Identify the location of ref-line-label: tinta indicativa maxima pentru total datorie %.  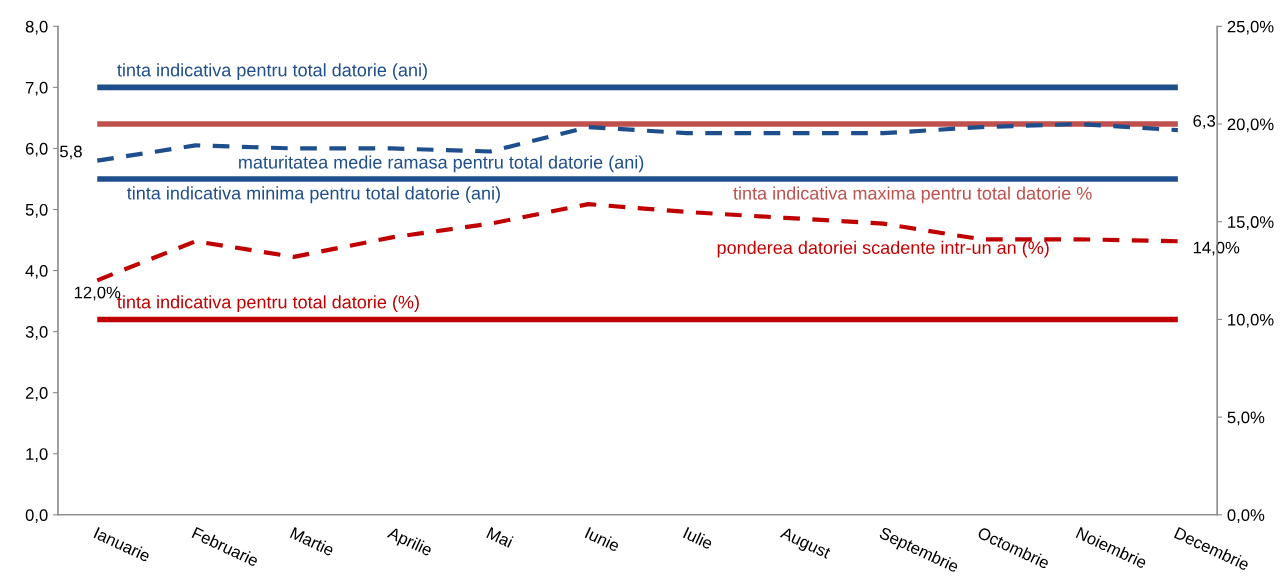
(912, 195).